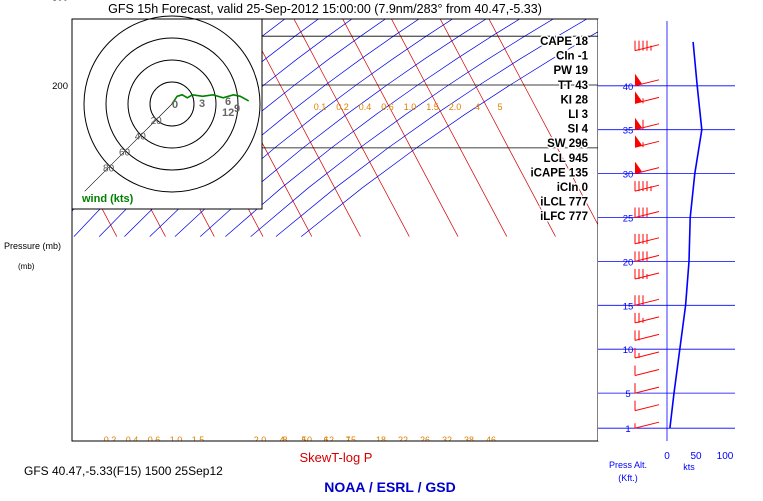  Describe the element at coordinates (303, 440) in the screenshot. I see `mixing-ratio-label-bottom: 5` at that location.